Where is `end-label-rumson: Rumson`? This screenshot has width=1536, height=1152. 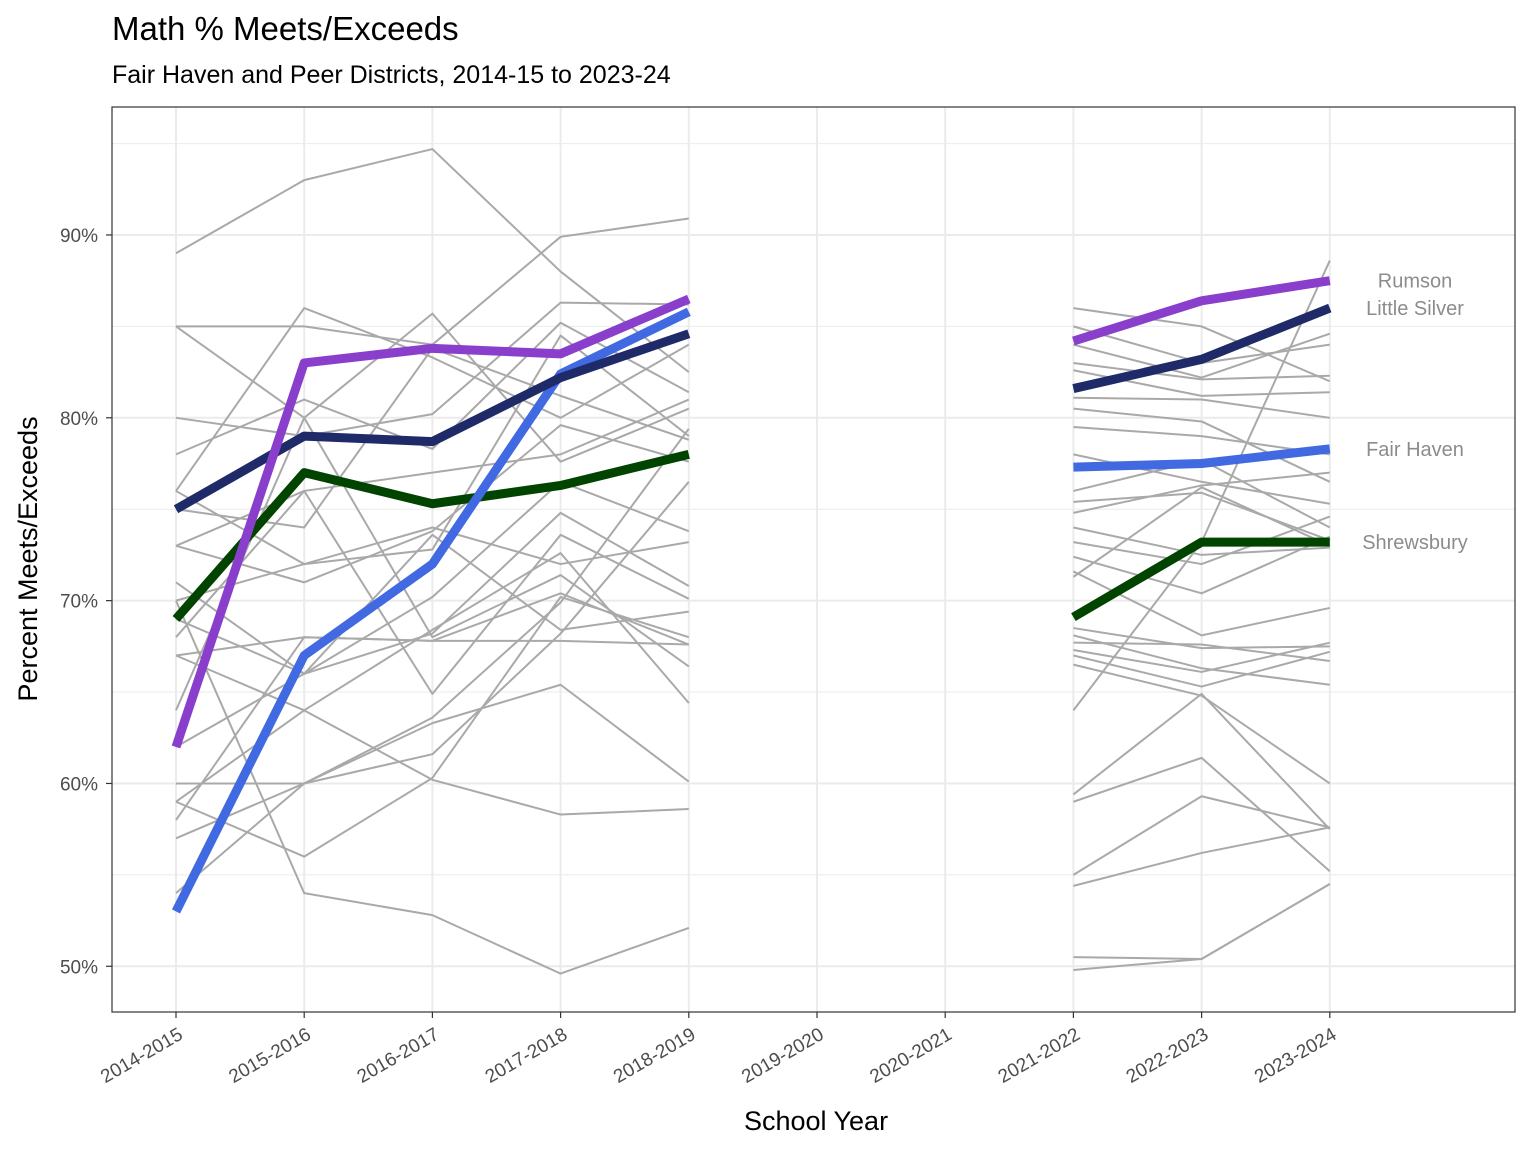 end-label-rumson: Rumson is located at coordinates (1415, 282).